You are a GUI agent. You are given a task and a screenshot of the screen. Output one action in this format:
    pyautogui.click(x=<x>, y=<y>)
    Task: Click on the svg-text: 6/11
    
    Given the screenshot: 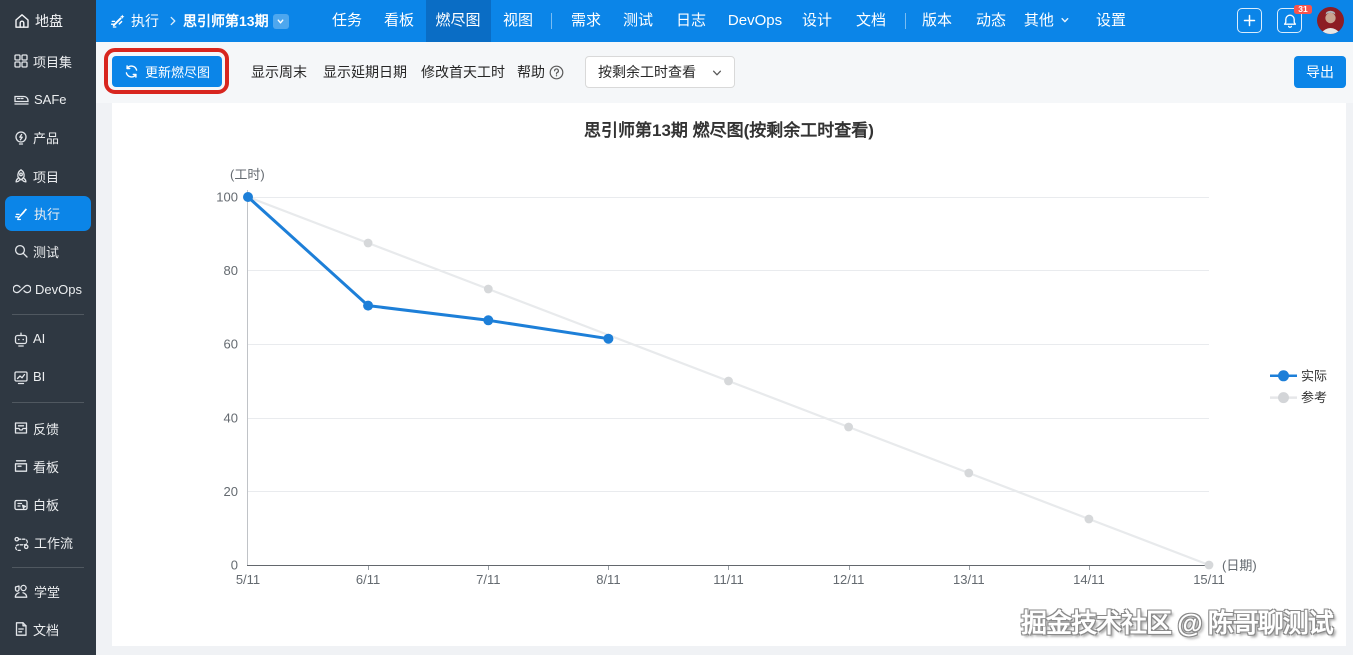 What is the action you would take?
    pyautogui.click(x=368, y=579)
    